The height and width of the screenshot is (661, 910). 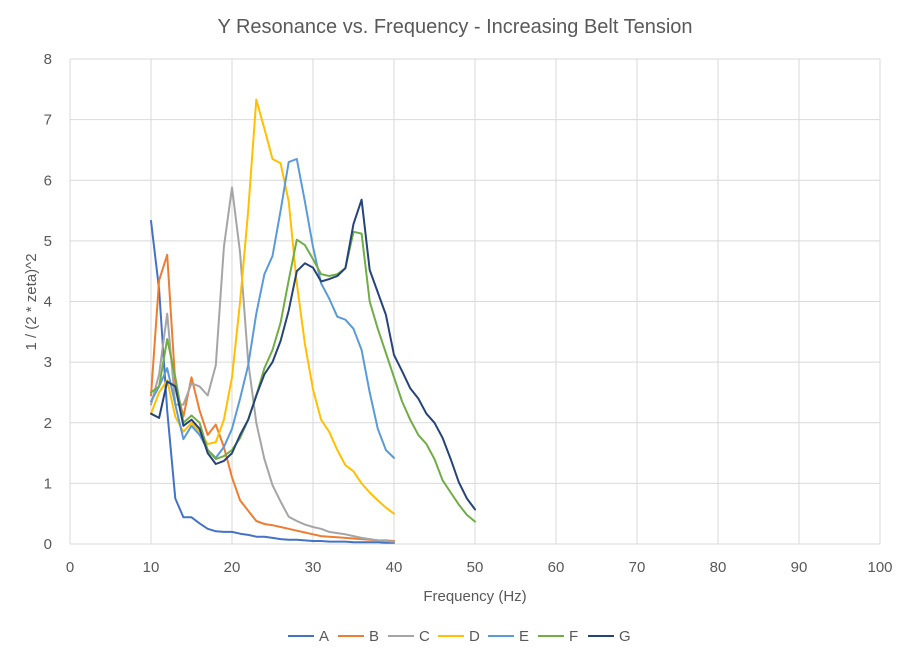 I want to click on legend-label-b: B, so click(x=374, y=636).